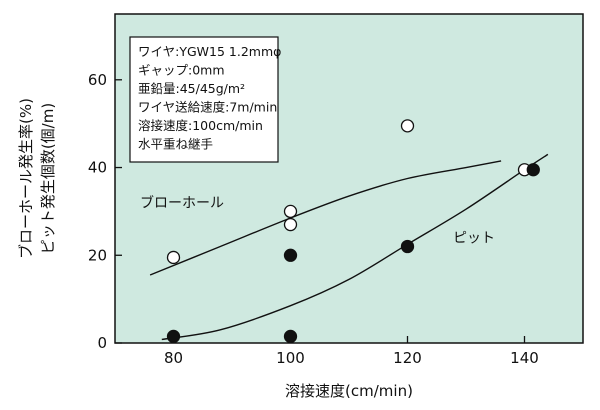 The image size is (600, 410). Describe the element at coordinates (290, 358) in the screenshot. I see `x-tick-label: 100` at that location.